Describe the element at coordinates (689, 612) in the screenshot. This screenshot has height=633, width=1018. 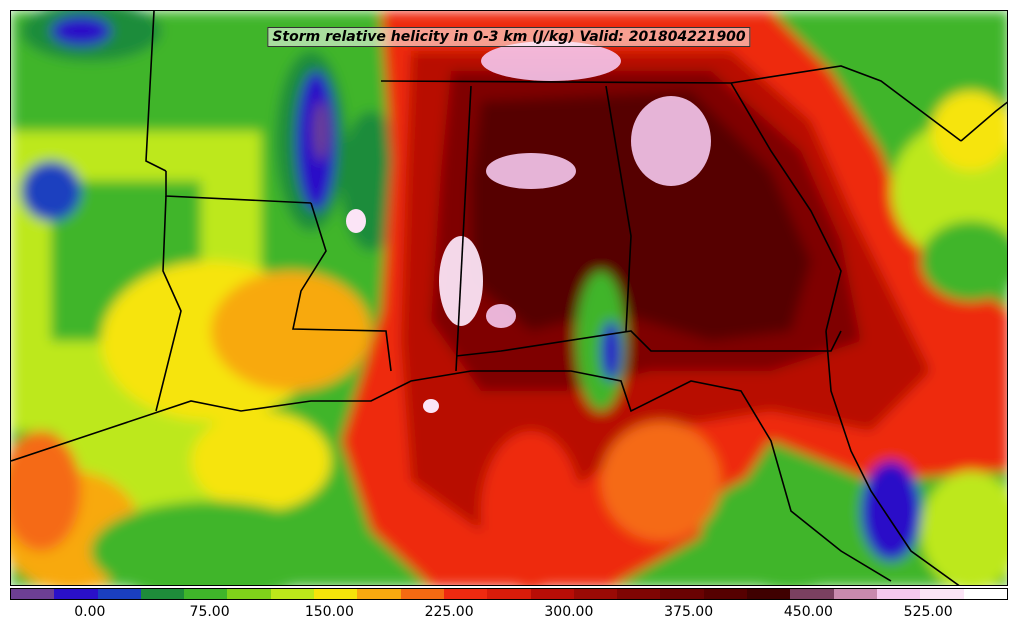
I see `colorbar-tick-label: 375.00` at that location.